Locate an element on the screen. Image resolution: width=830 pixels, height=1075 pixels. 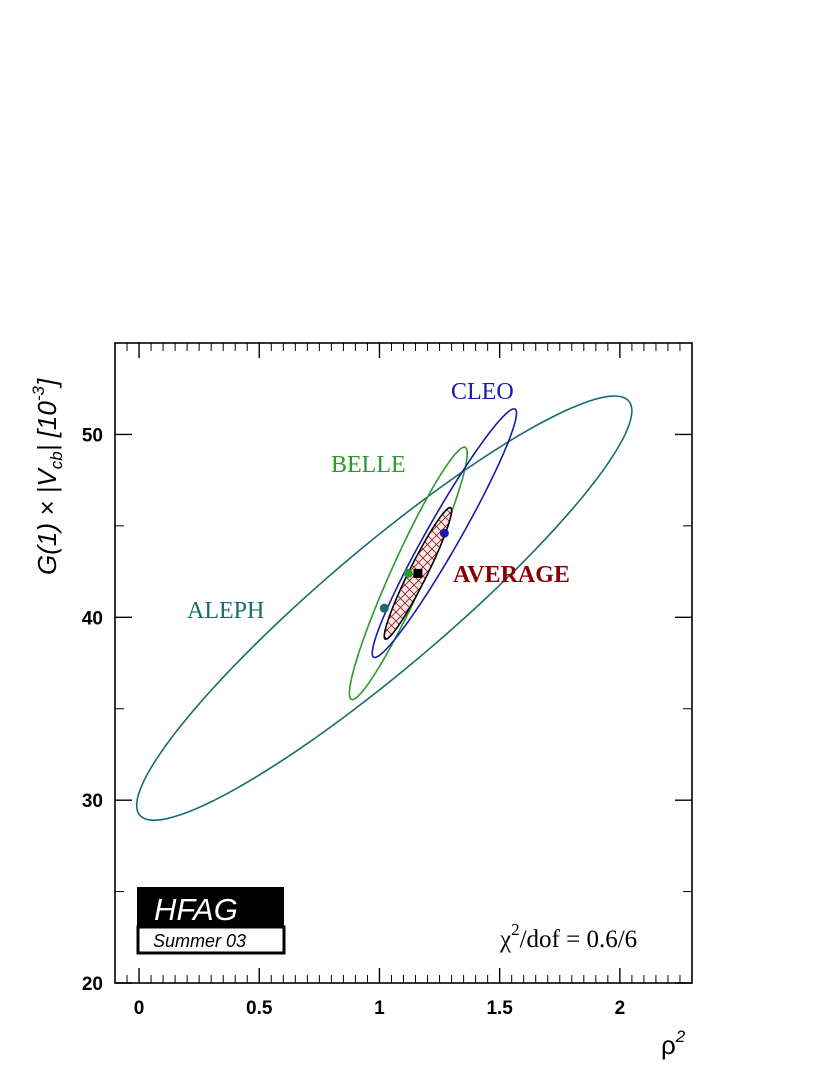
logo-main-text: HFAG is located at coordinates (196, 909).